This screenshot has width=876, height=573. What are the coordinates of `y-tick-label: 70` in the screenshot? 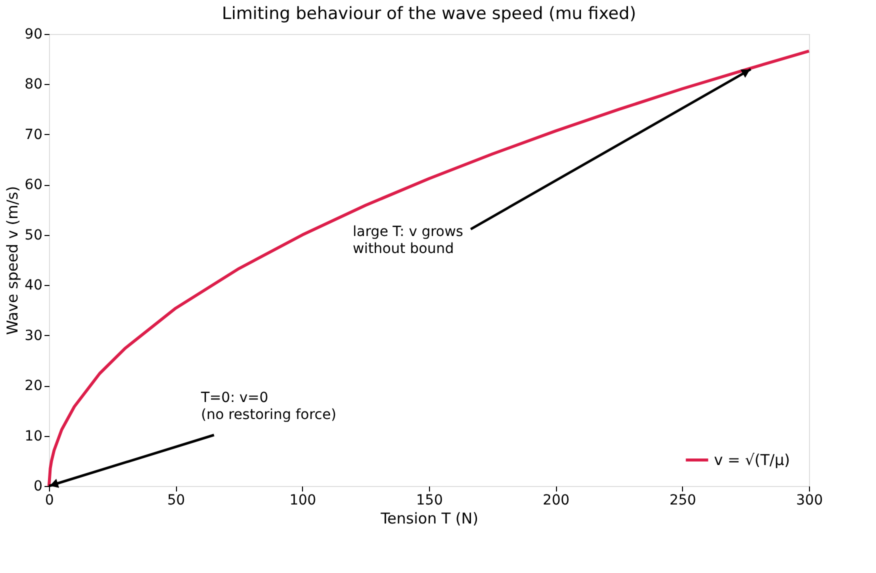 It's located at (33, 134).